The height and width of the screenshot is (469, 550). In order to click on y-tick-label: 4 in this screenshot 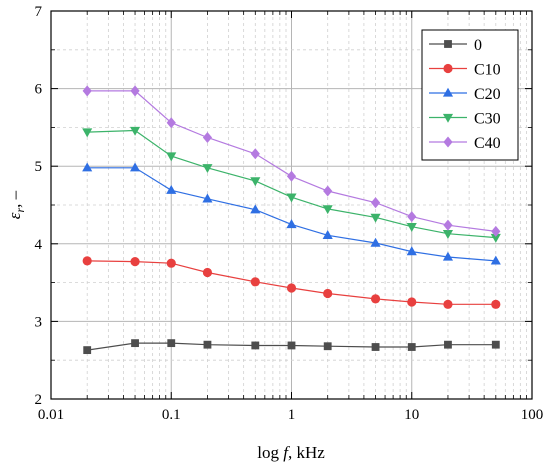, I will do `click(39, 245)`.